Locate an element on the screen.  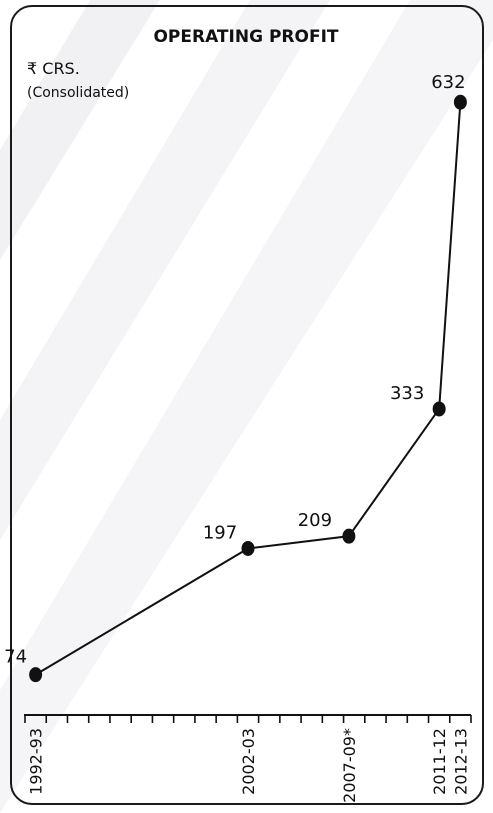
chart-subtitle: (Consolidated) is located at coordinates (78, 93).